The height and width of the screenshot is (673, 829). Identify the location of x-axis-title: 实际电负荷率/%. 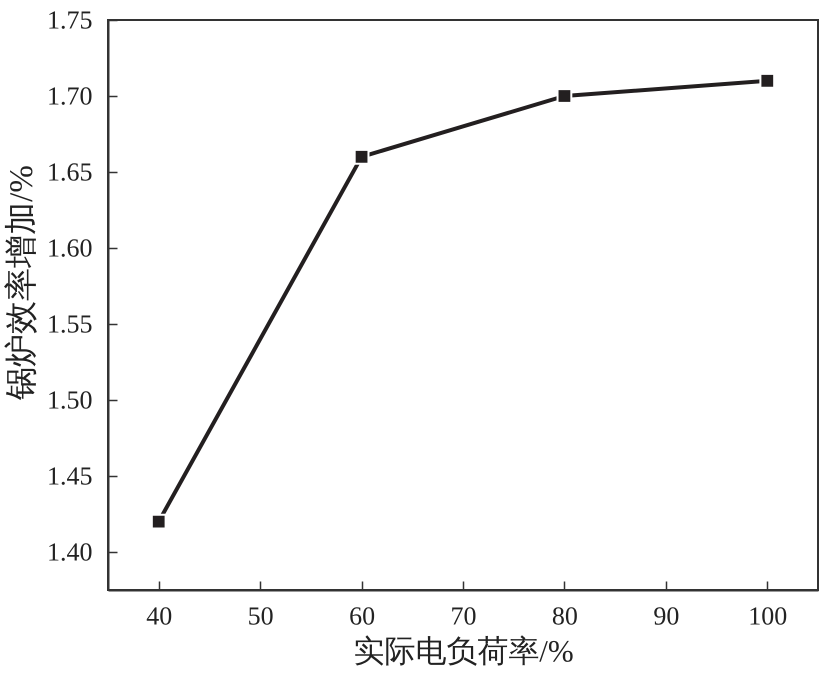
(463, 651).